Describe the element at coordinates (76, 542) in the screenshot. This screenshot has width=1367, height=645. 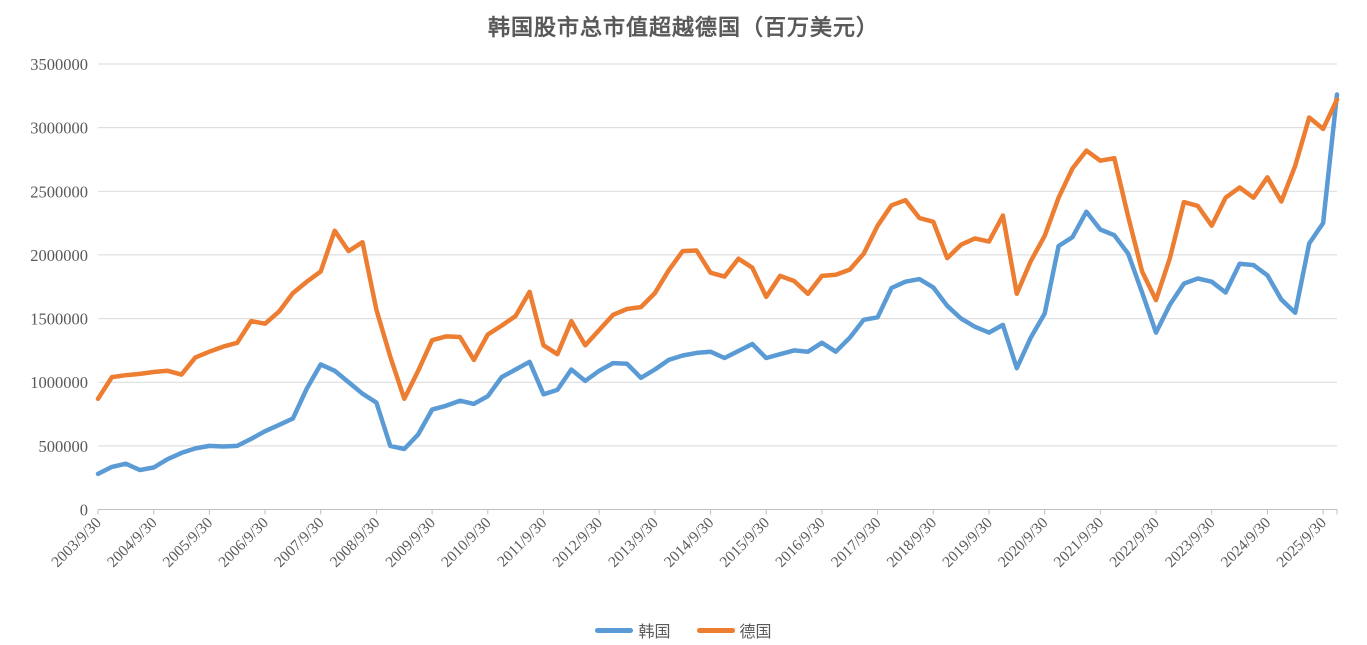
I see `x-axis-label: 2003/9/30` at that location.